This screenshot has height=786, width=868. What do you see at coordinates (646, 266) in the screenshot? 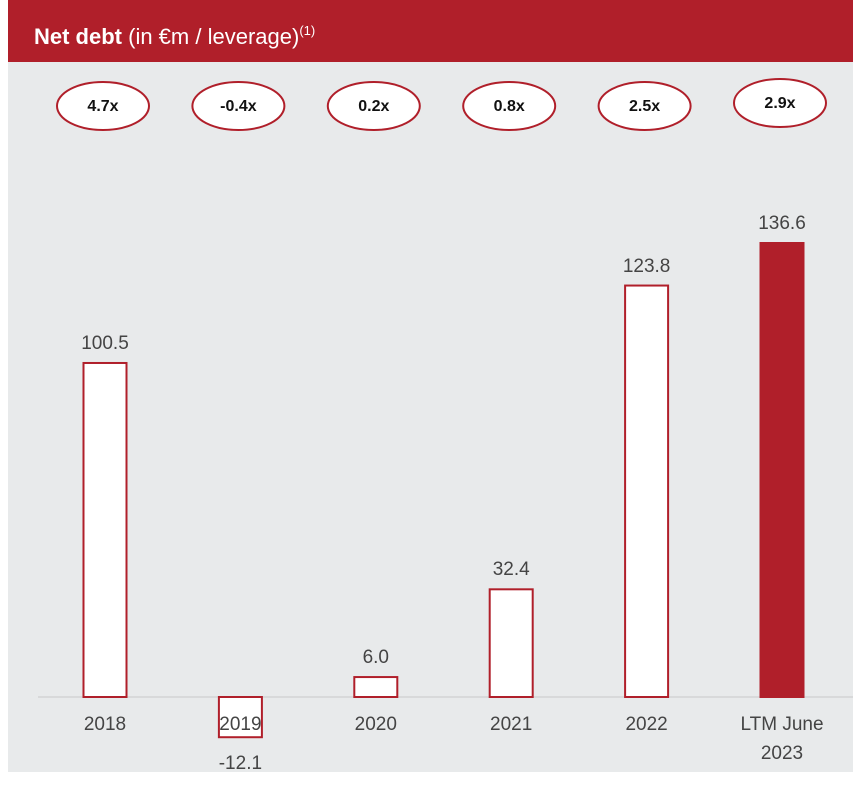
I see `value-label: 123.8` at bounding box center [646, 266].